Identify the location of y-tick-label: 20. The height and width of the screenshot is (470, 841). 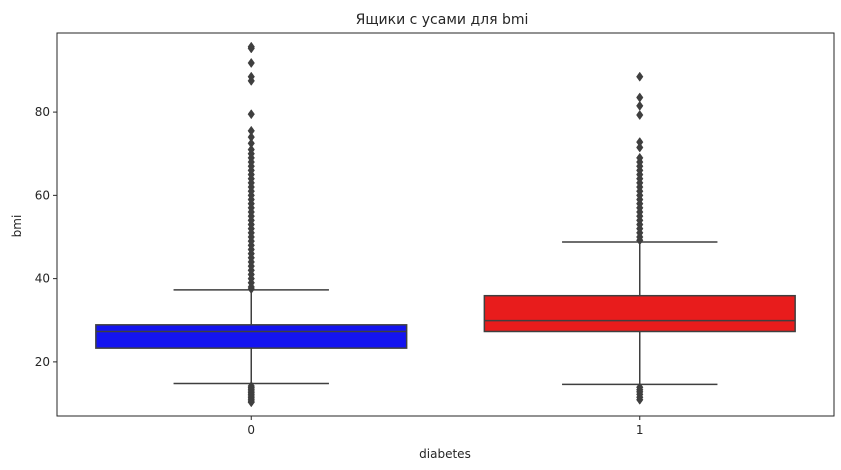
(42, 362).